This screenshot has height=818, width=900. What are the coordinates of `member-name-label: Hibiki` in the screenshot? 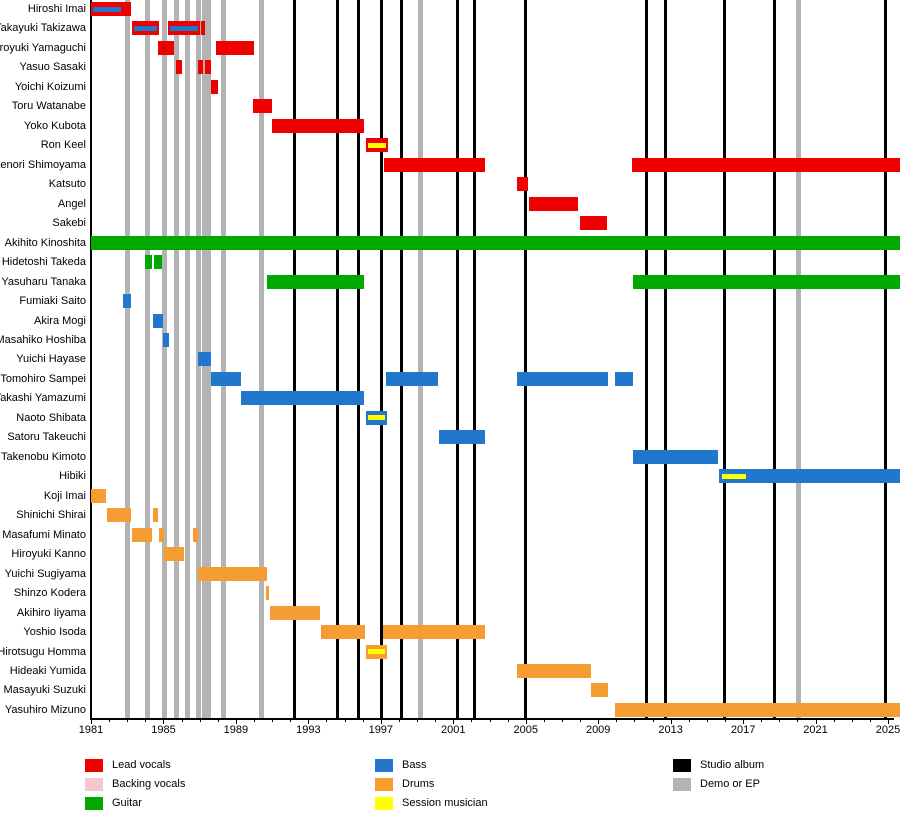 It's located at (72, 476).